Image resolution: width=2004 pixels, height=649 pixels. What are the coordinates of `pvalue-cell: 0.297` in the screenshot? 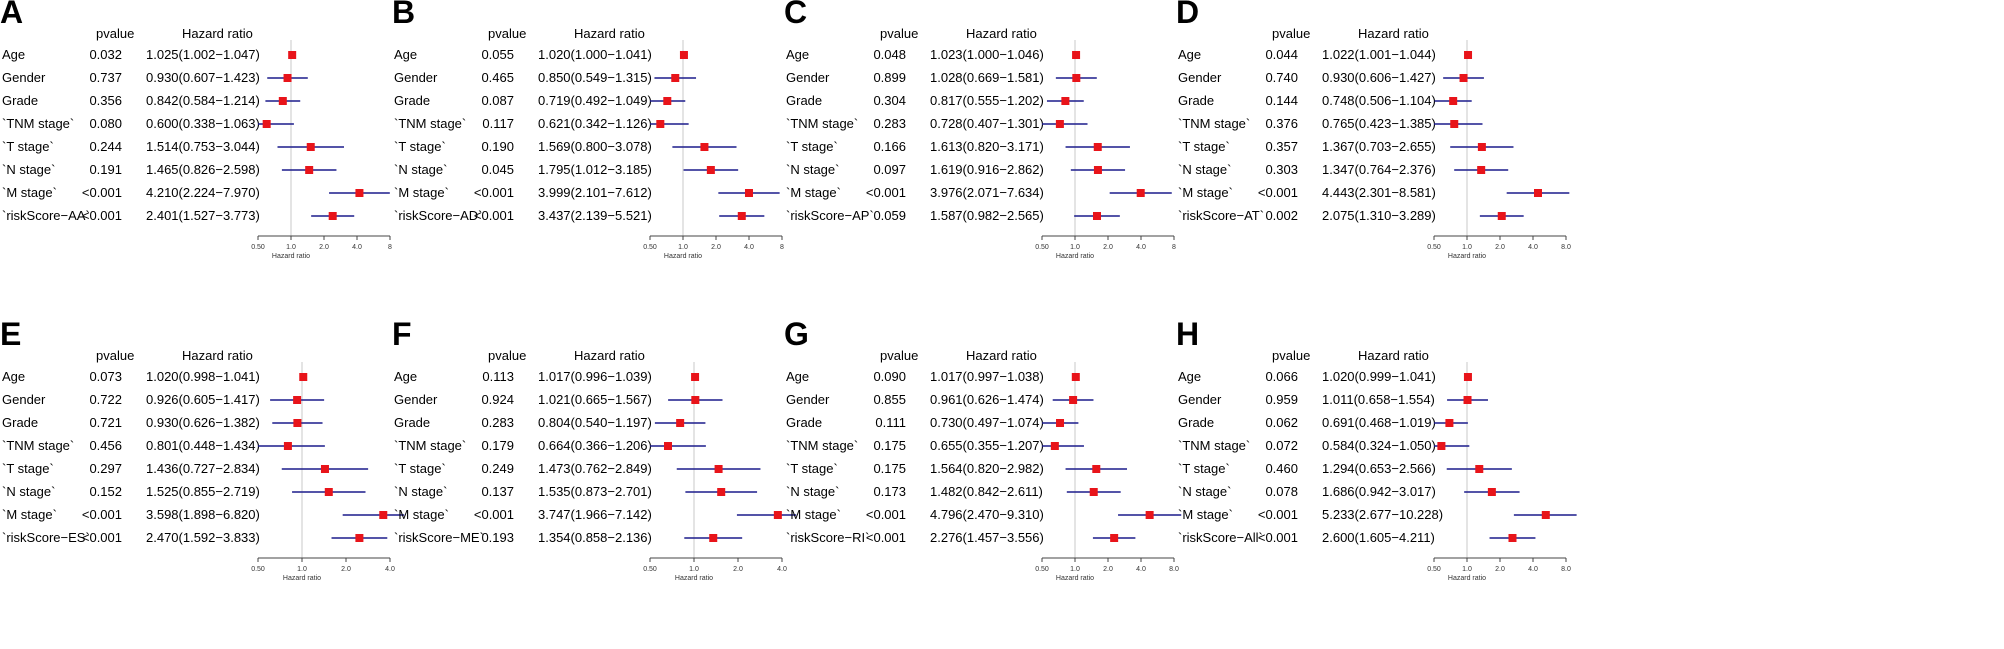 It's located at (105, 468).